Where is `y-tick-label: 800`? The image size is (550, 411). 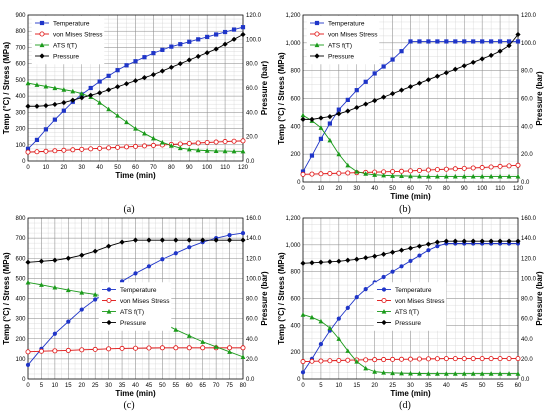 y-tick-label: 800 is located at coordinates (295, 72).